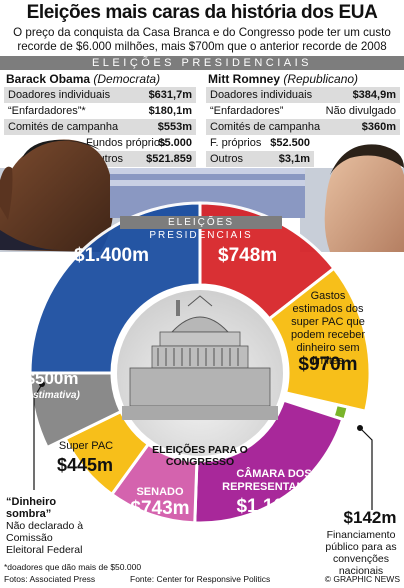 This screenshot has width=404, height=588. I want to click on romney-name: Mitt Romney, so click(244, 79).